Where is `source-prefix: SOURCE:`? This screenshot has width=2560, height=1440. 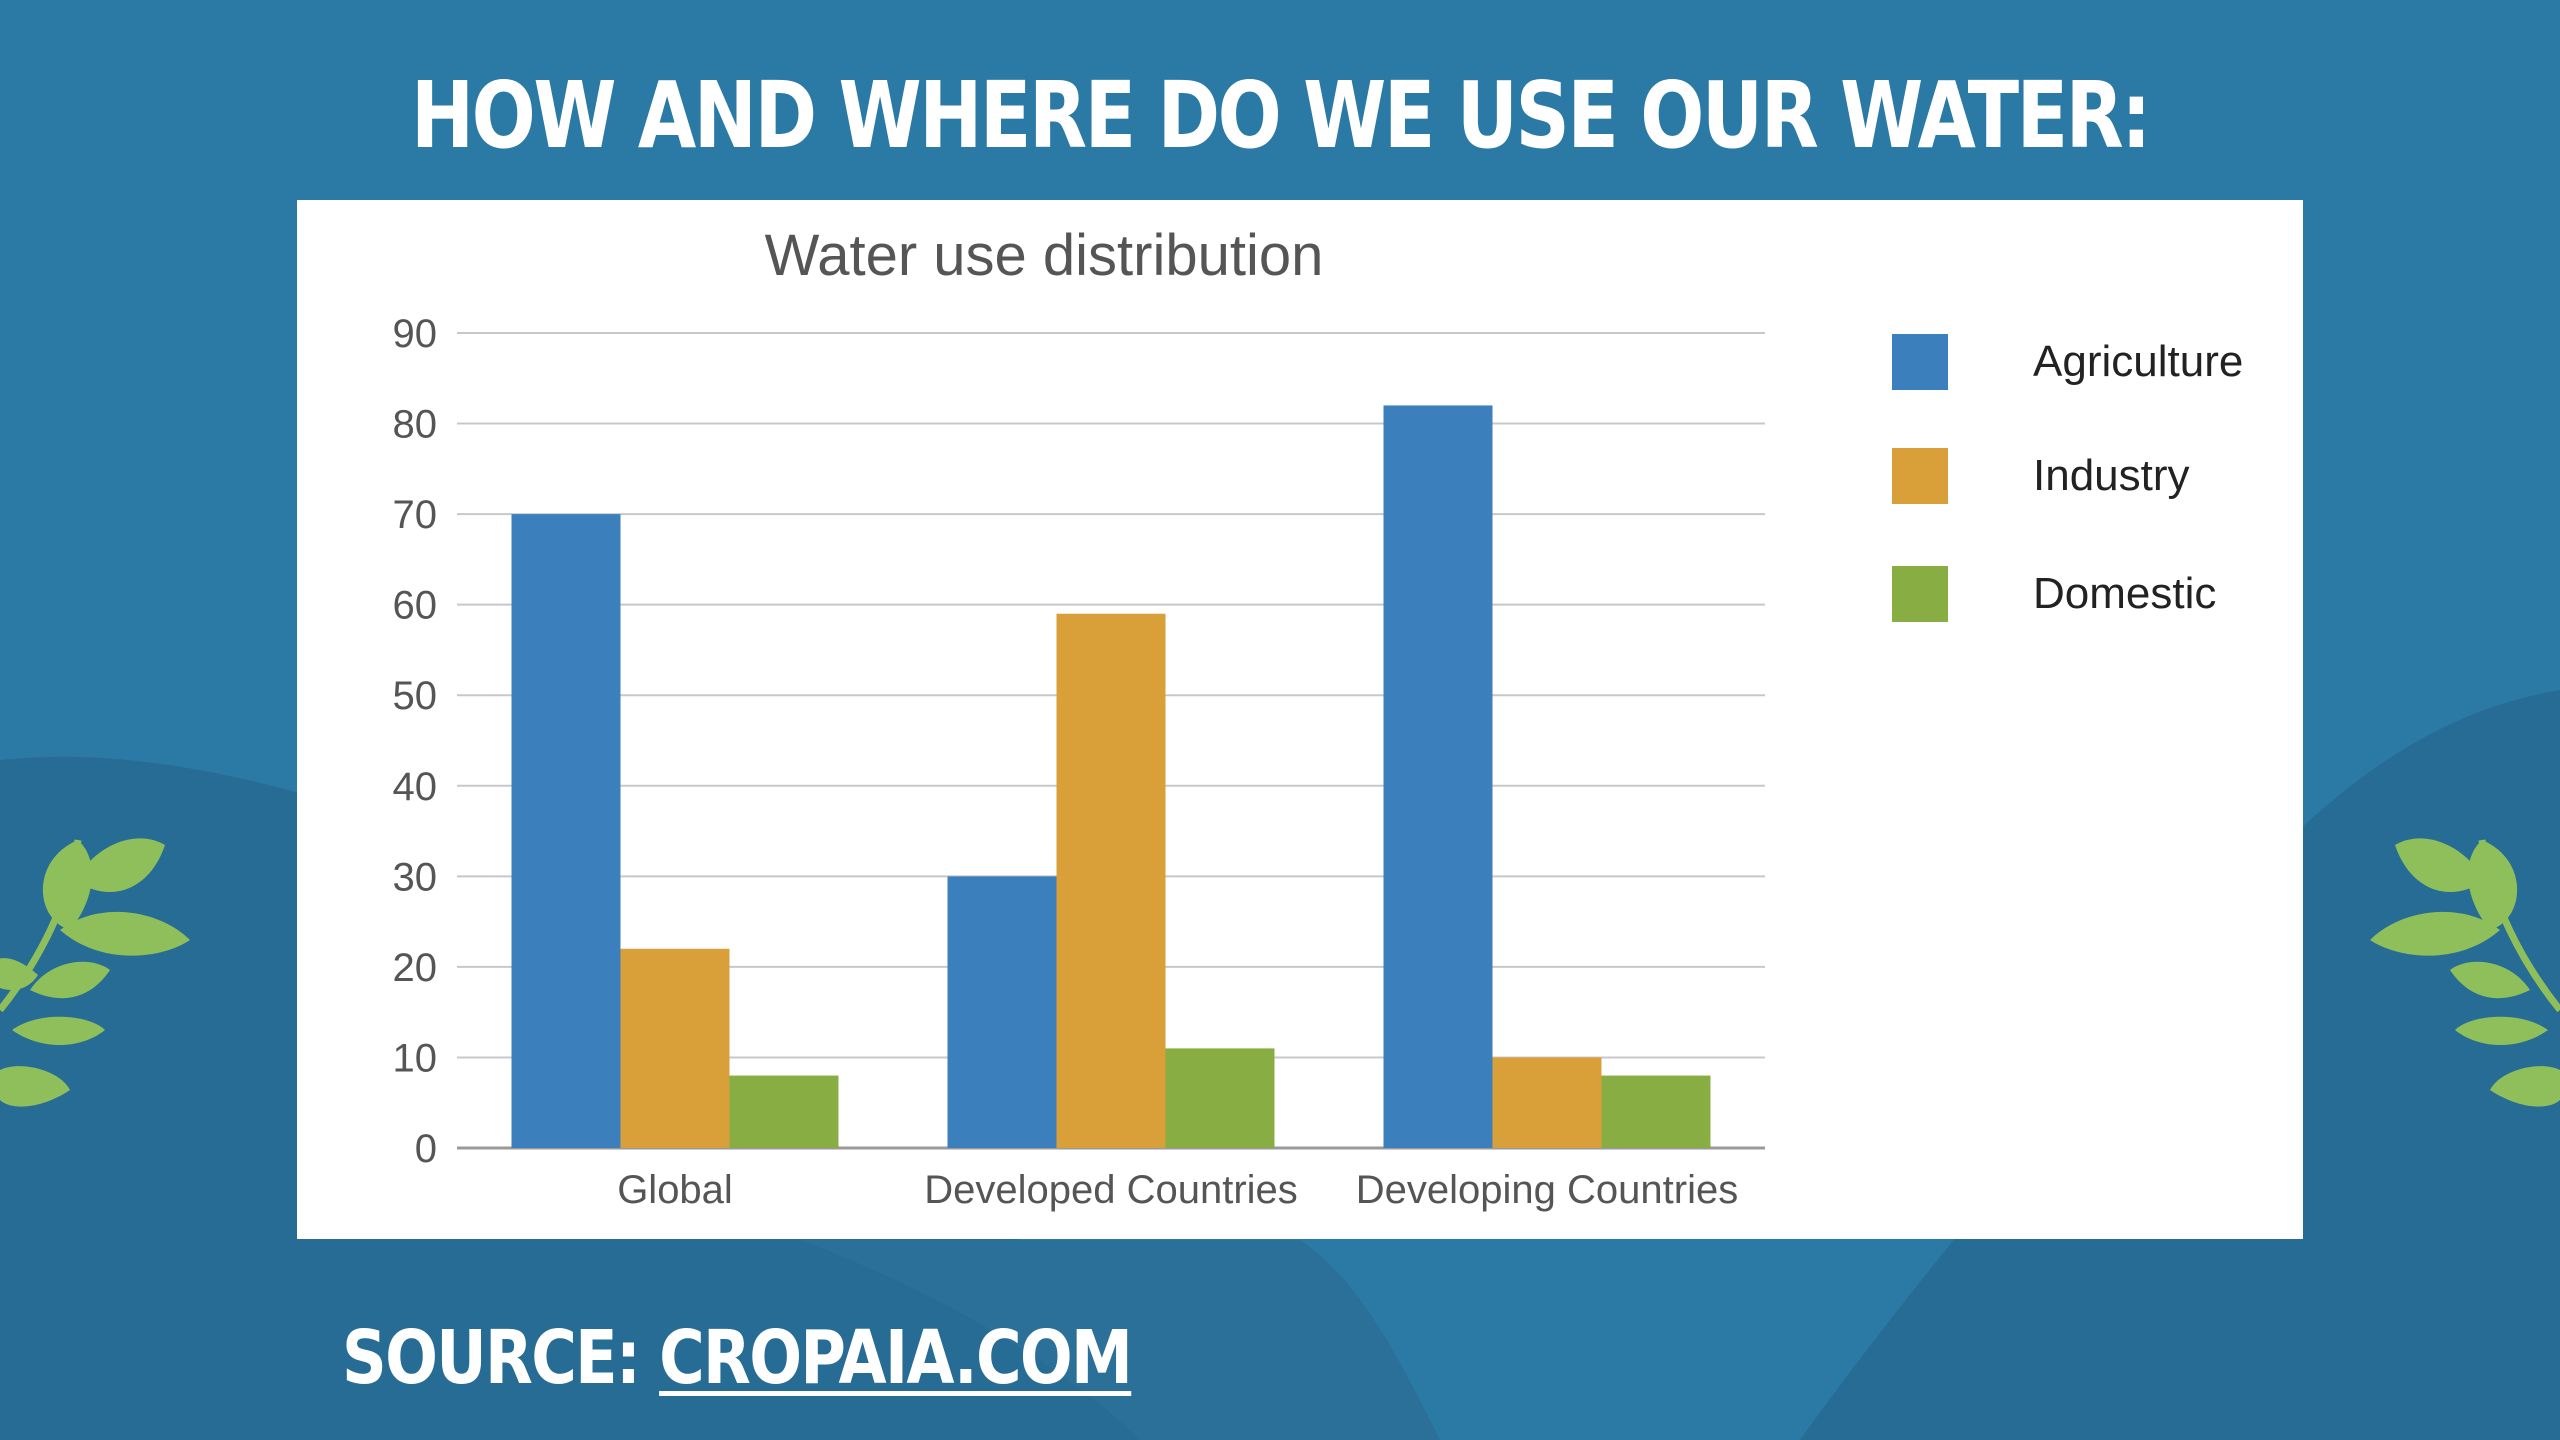
source-prefix: SOURCE: is located at coordinates (501, 1358).